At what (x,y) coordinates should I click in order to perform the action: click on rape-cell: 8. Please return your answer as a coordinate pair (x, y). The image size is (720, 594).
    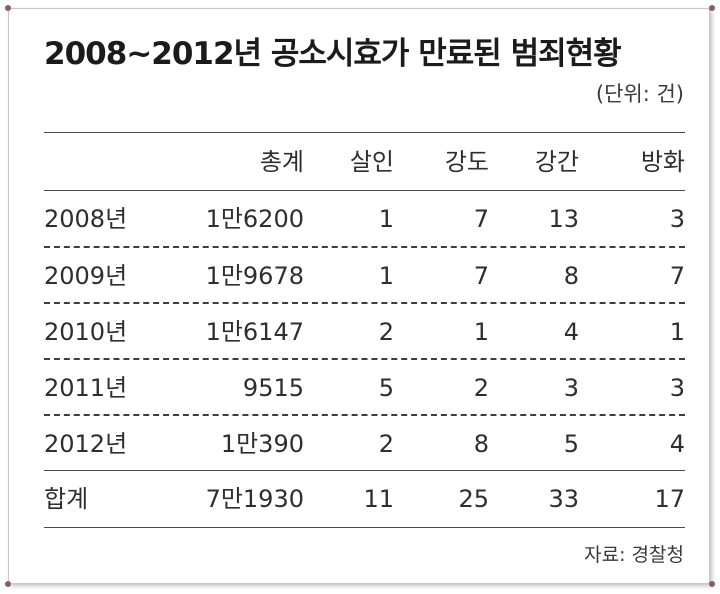
    Looking at the image, I should click on (571, 276).